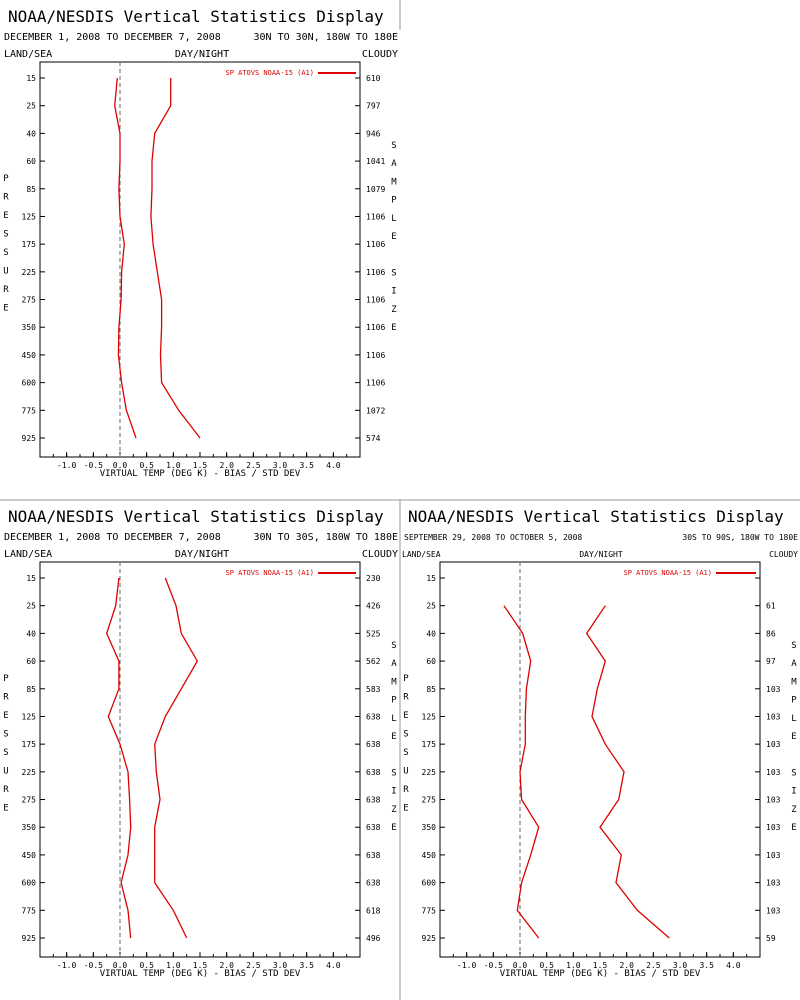 The height and width of the screenshot is (1000, 800). Describe the element at coordinates (29, 772) in the screenshot. I see `pressure-level-label: 225` at that location.